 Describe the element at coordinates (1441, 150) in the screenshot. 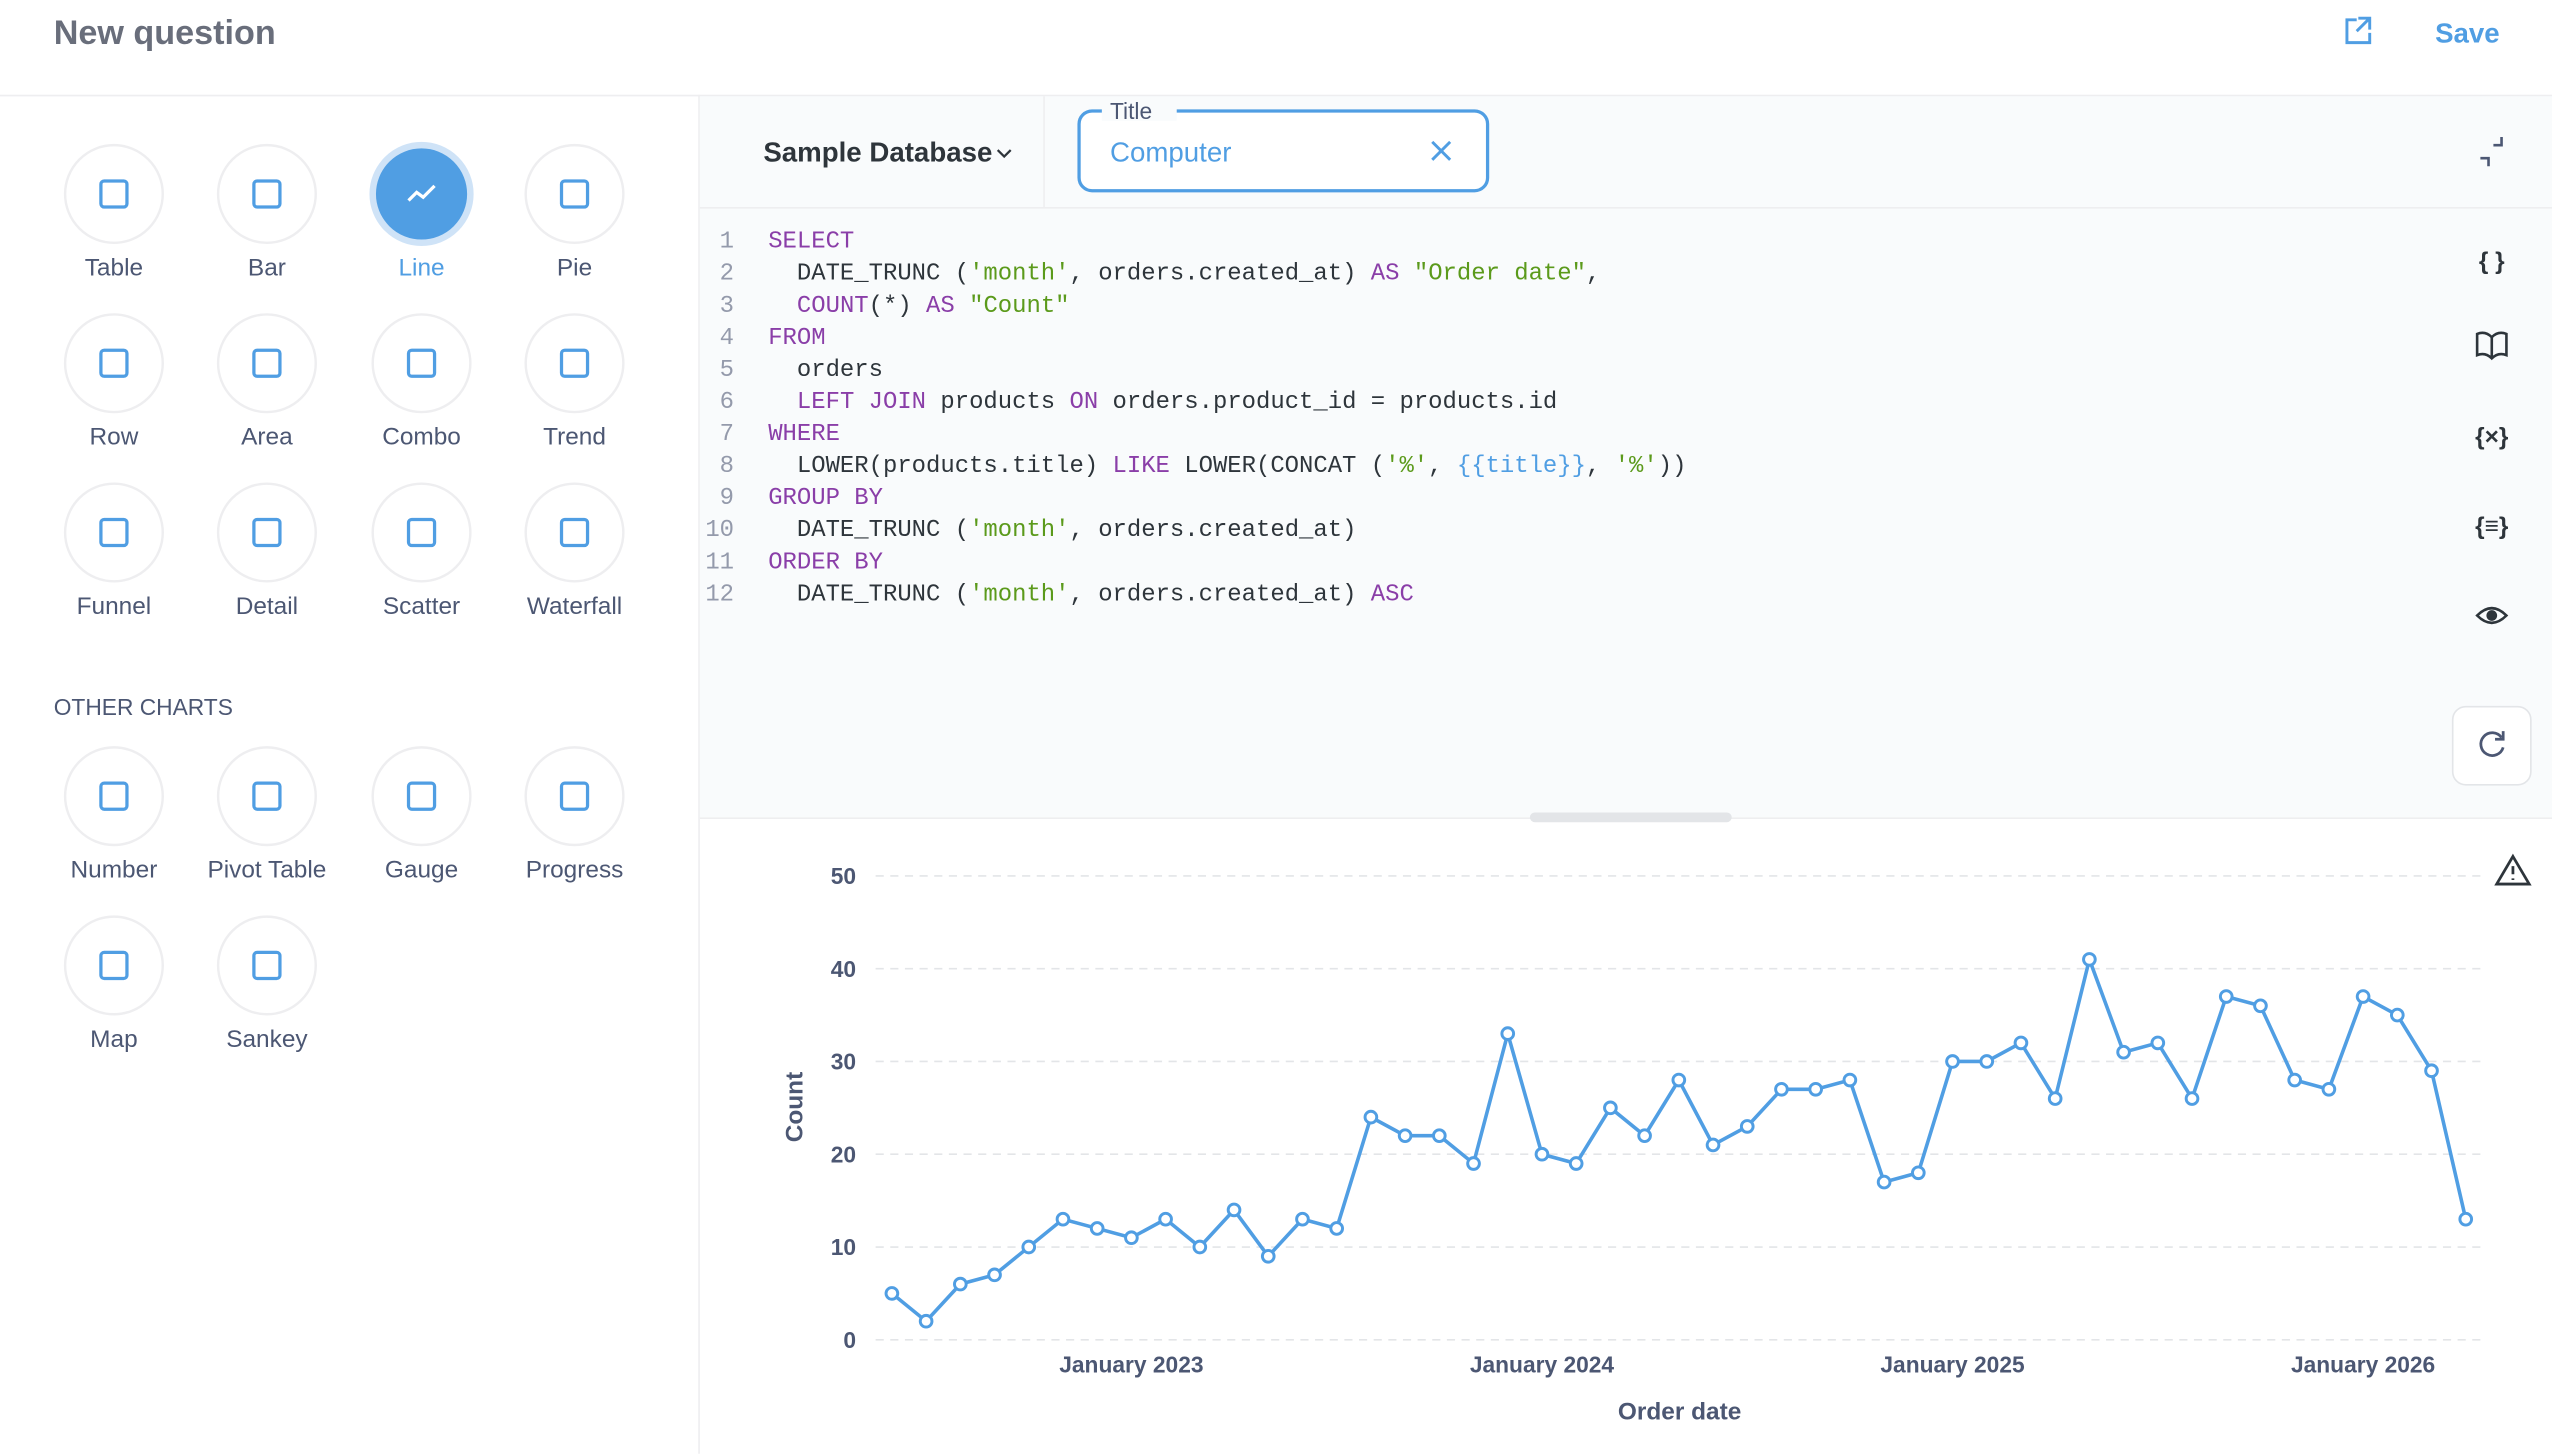

I see `clear-icon` at that location.